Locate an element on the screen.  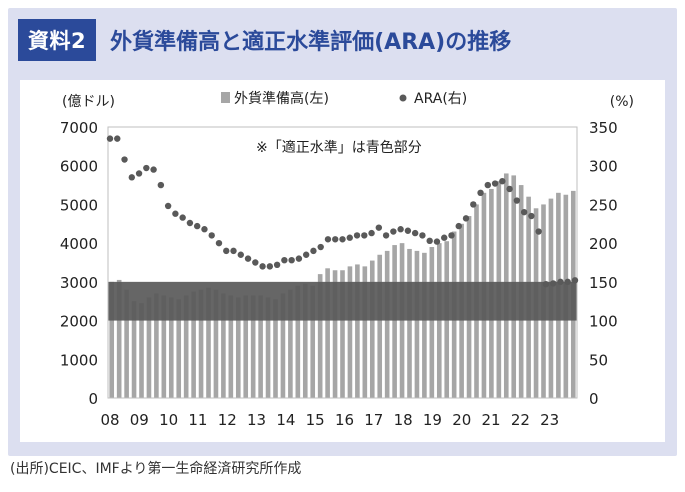
chart-annotation: ※「適正水準」は青色部分 is located at coordinates (339, 147).